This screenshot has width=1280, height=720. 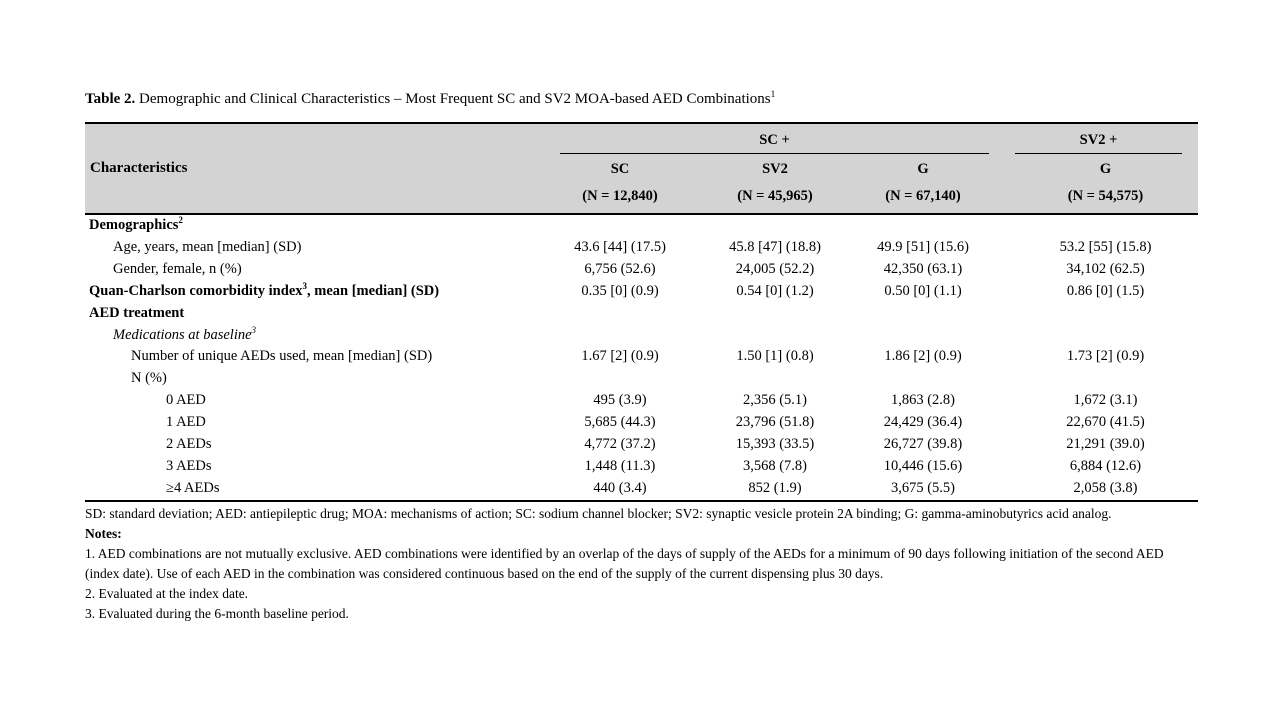 What do you see at coordinates (139, 168) in the screenshot?
I see `characteristics-label: Characteristics` at bounding box center [139, 168].